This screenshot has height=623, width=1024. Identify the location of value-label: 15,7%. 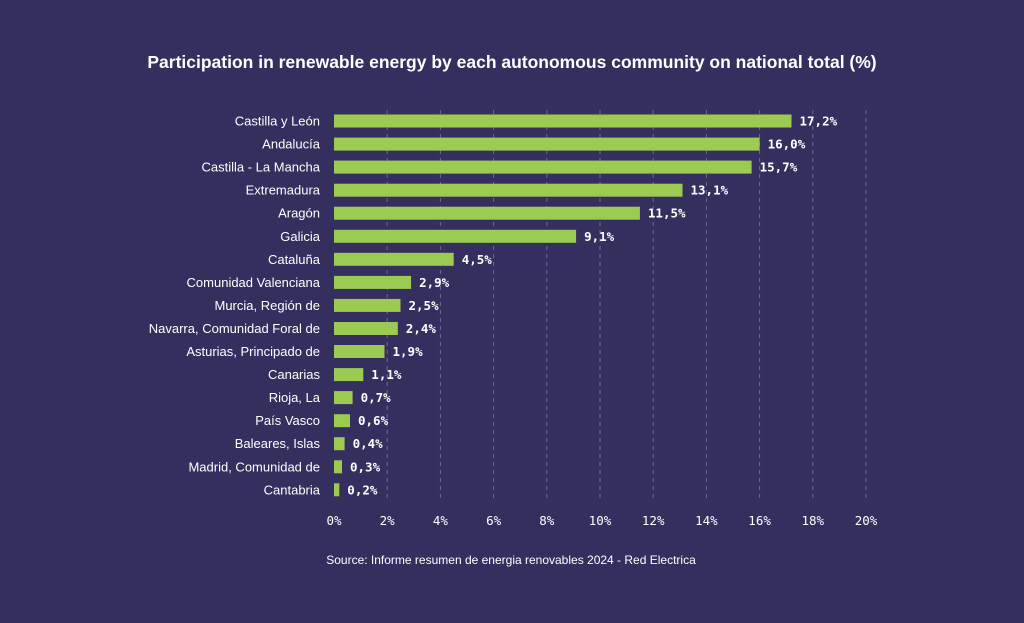
(779, 167).